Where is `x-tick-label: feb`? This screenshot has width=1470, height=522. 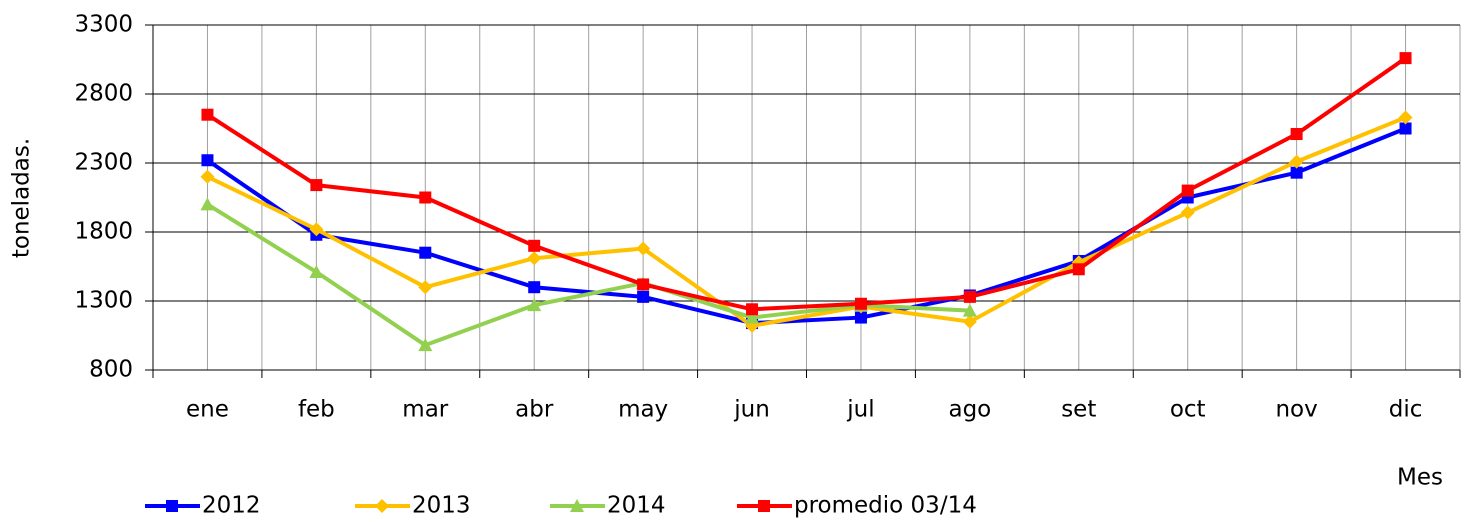
x-tick-label: feb is located at coordinates (316, 410).